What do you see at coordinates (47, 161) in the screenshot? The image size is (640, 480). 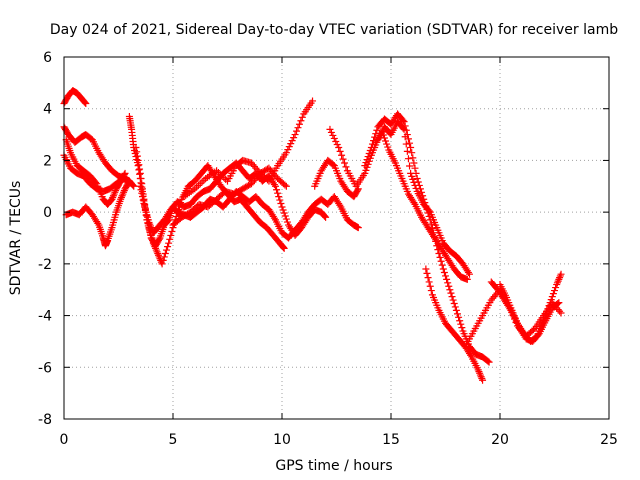 I see `y-tick-label: 2` at bounding box center [47, 161].